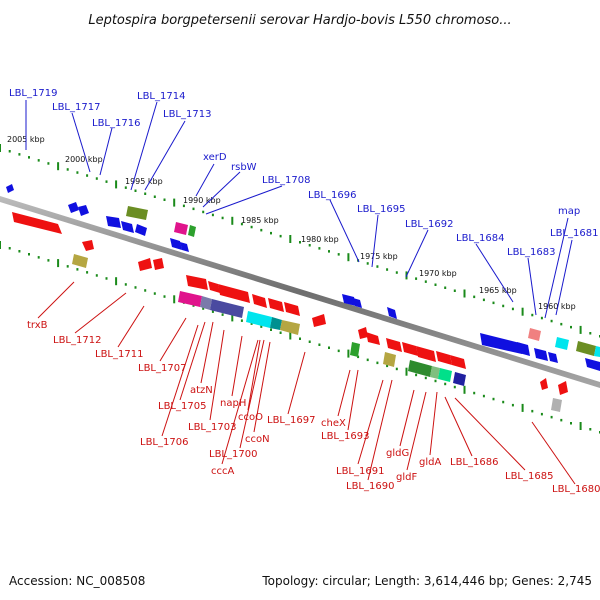 The height and width of the screenshot is (600, 600). I want to click on gene-label: LBL_1690, so click(370, 486).